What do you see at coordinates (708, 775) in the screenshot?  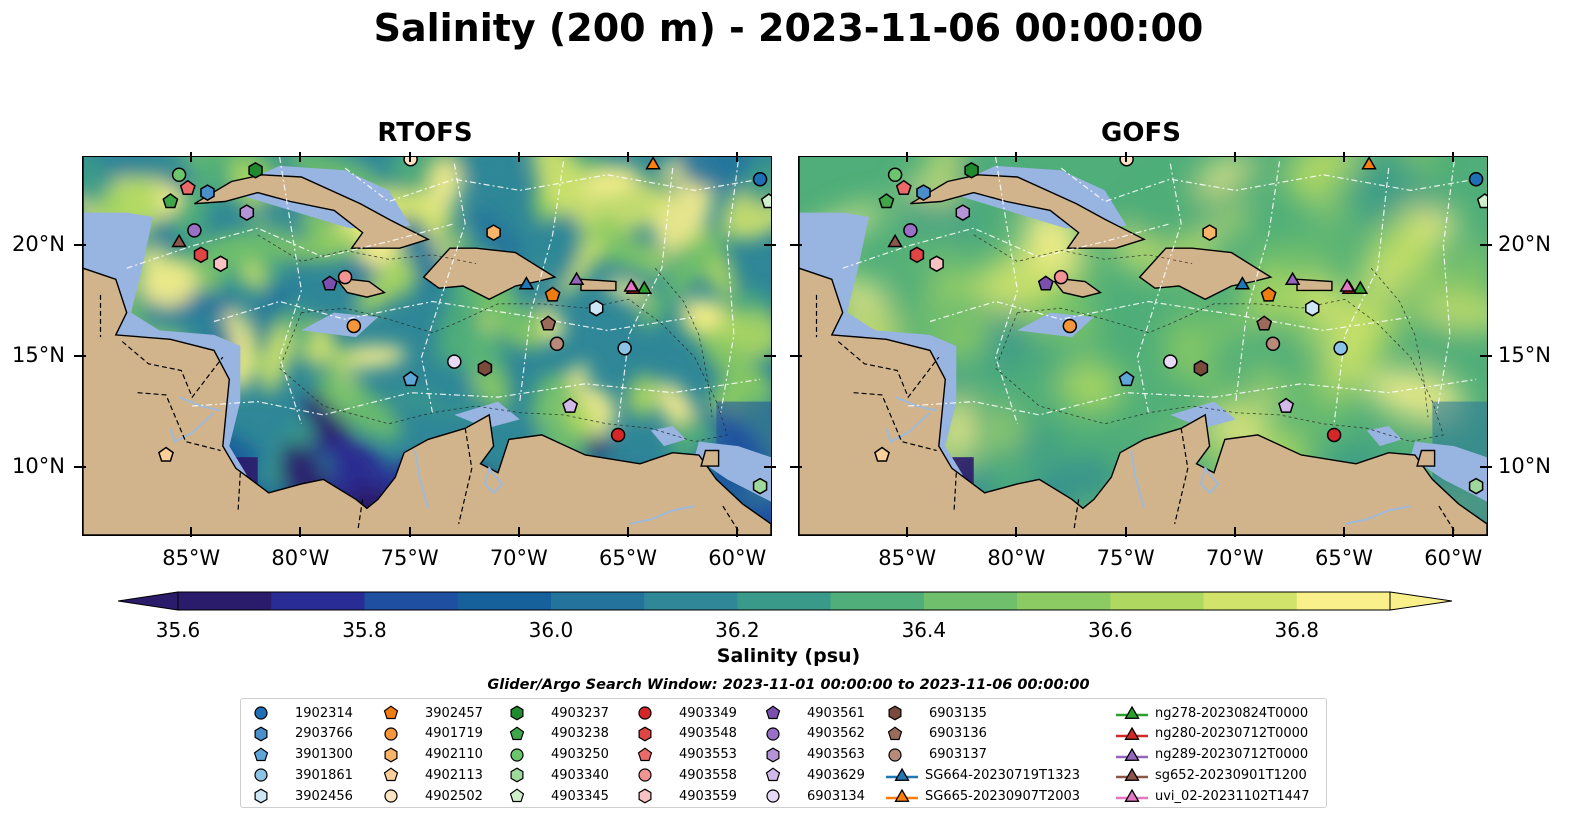 I see `legend-label: 4903558` at bounding box center [708, 775].